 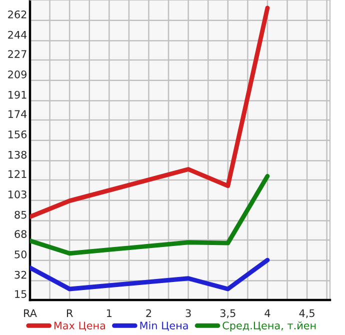 I want to click on legend-label: Min Цена, so click(x=164, y=326).